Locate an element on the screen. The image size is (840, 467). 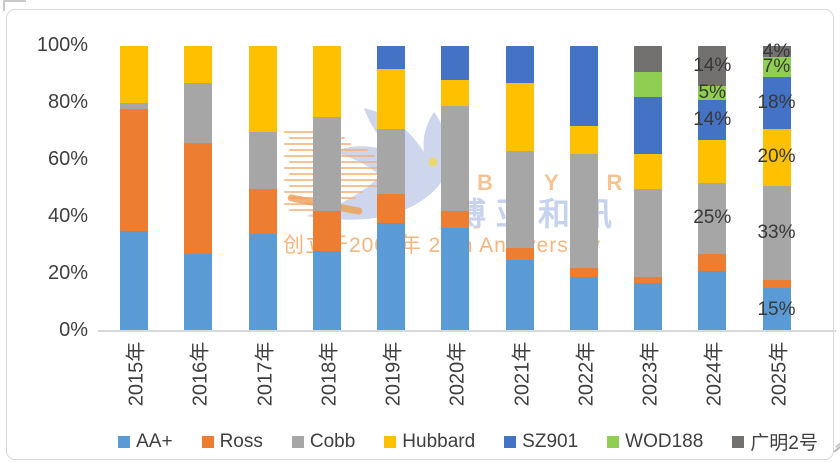
segment-SZ901-2019年 is located at coordinates (391, 57).